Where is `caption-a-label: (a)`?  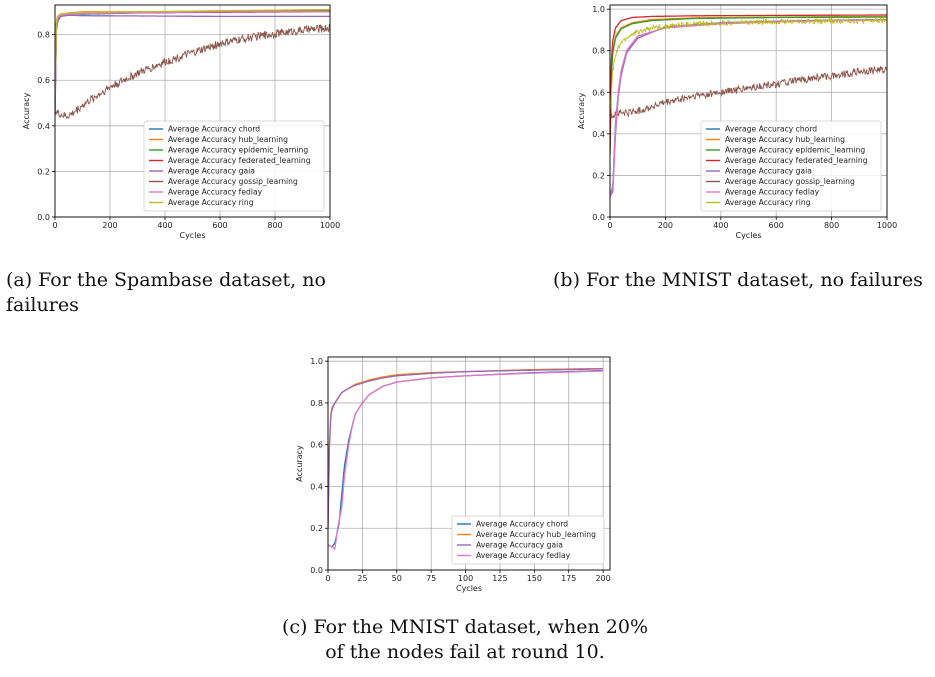
caption-a-label: (a) is located at coordinates (19, 280).